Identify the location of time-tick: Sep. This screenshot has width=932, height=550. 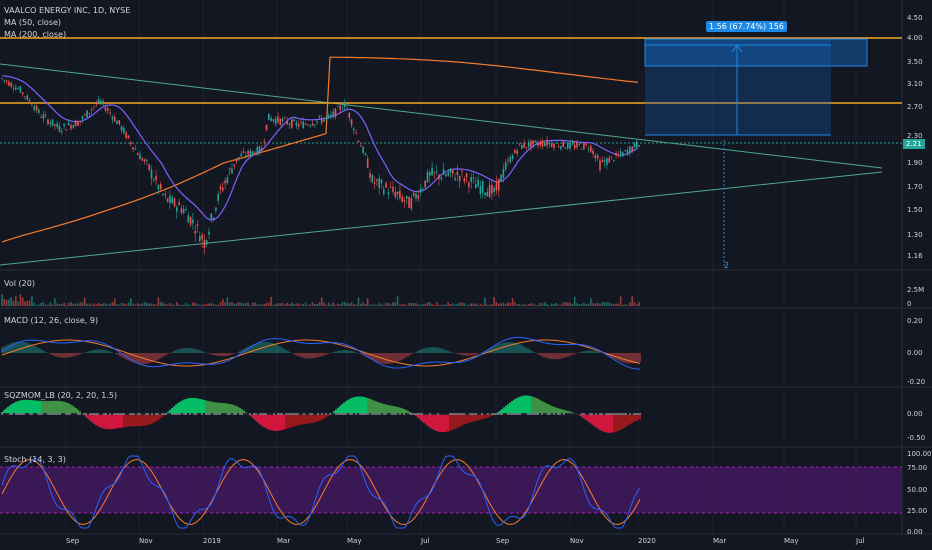
(503, 541).